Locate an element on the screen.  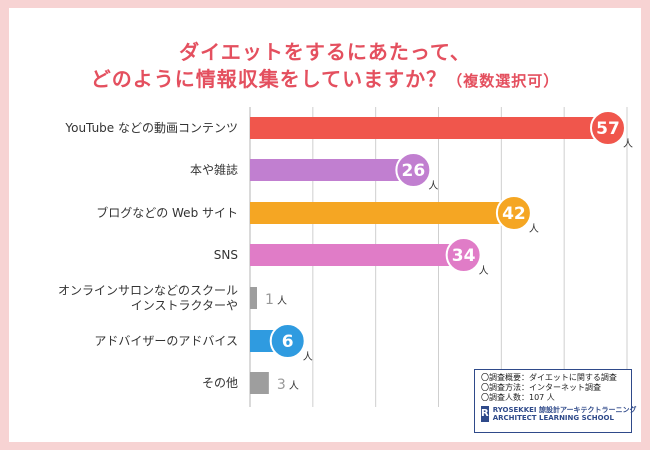
value-label: 26 is located at coordinates (414, 171).